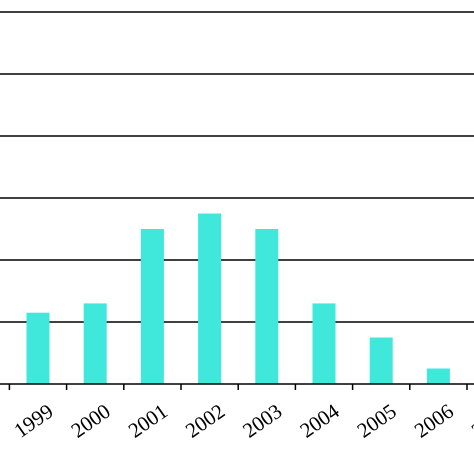  Describe the element at coordinates (438, 376) in the screenshot. I see `bar-2006` at that location.